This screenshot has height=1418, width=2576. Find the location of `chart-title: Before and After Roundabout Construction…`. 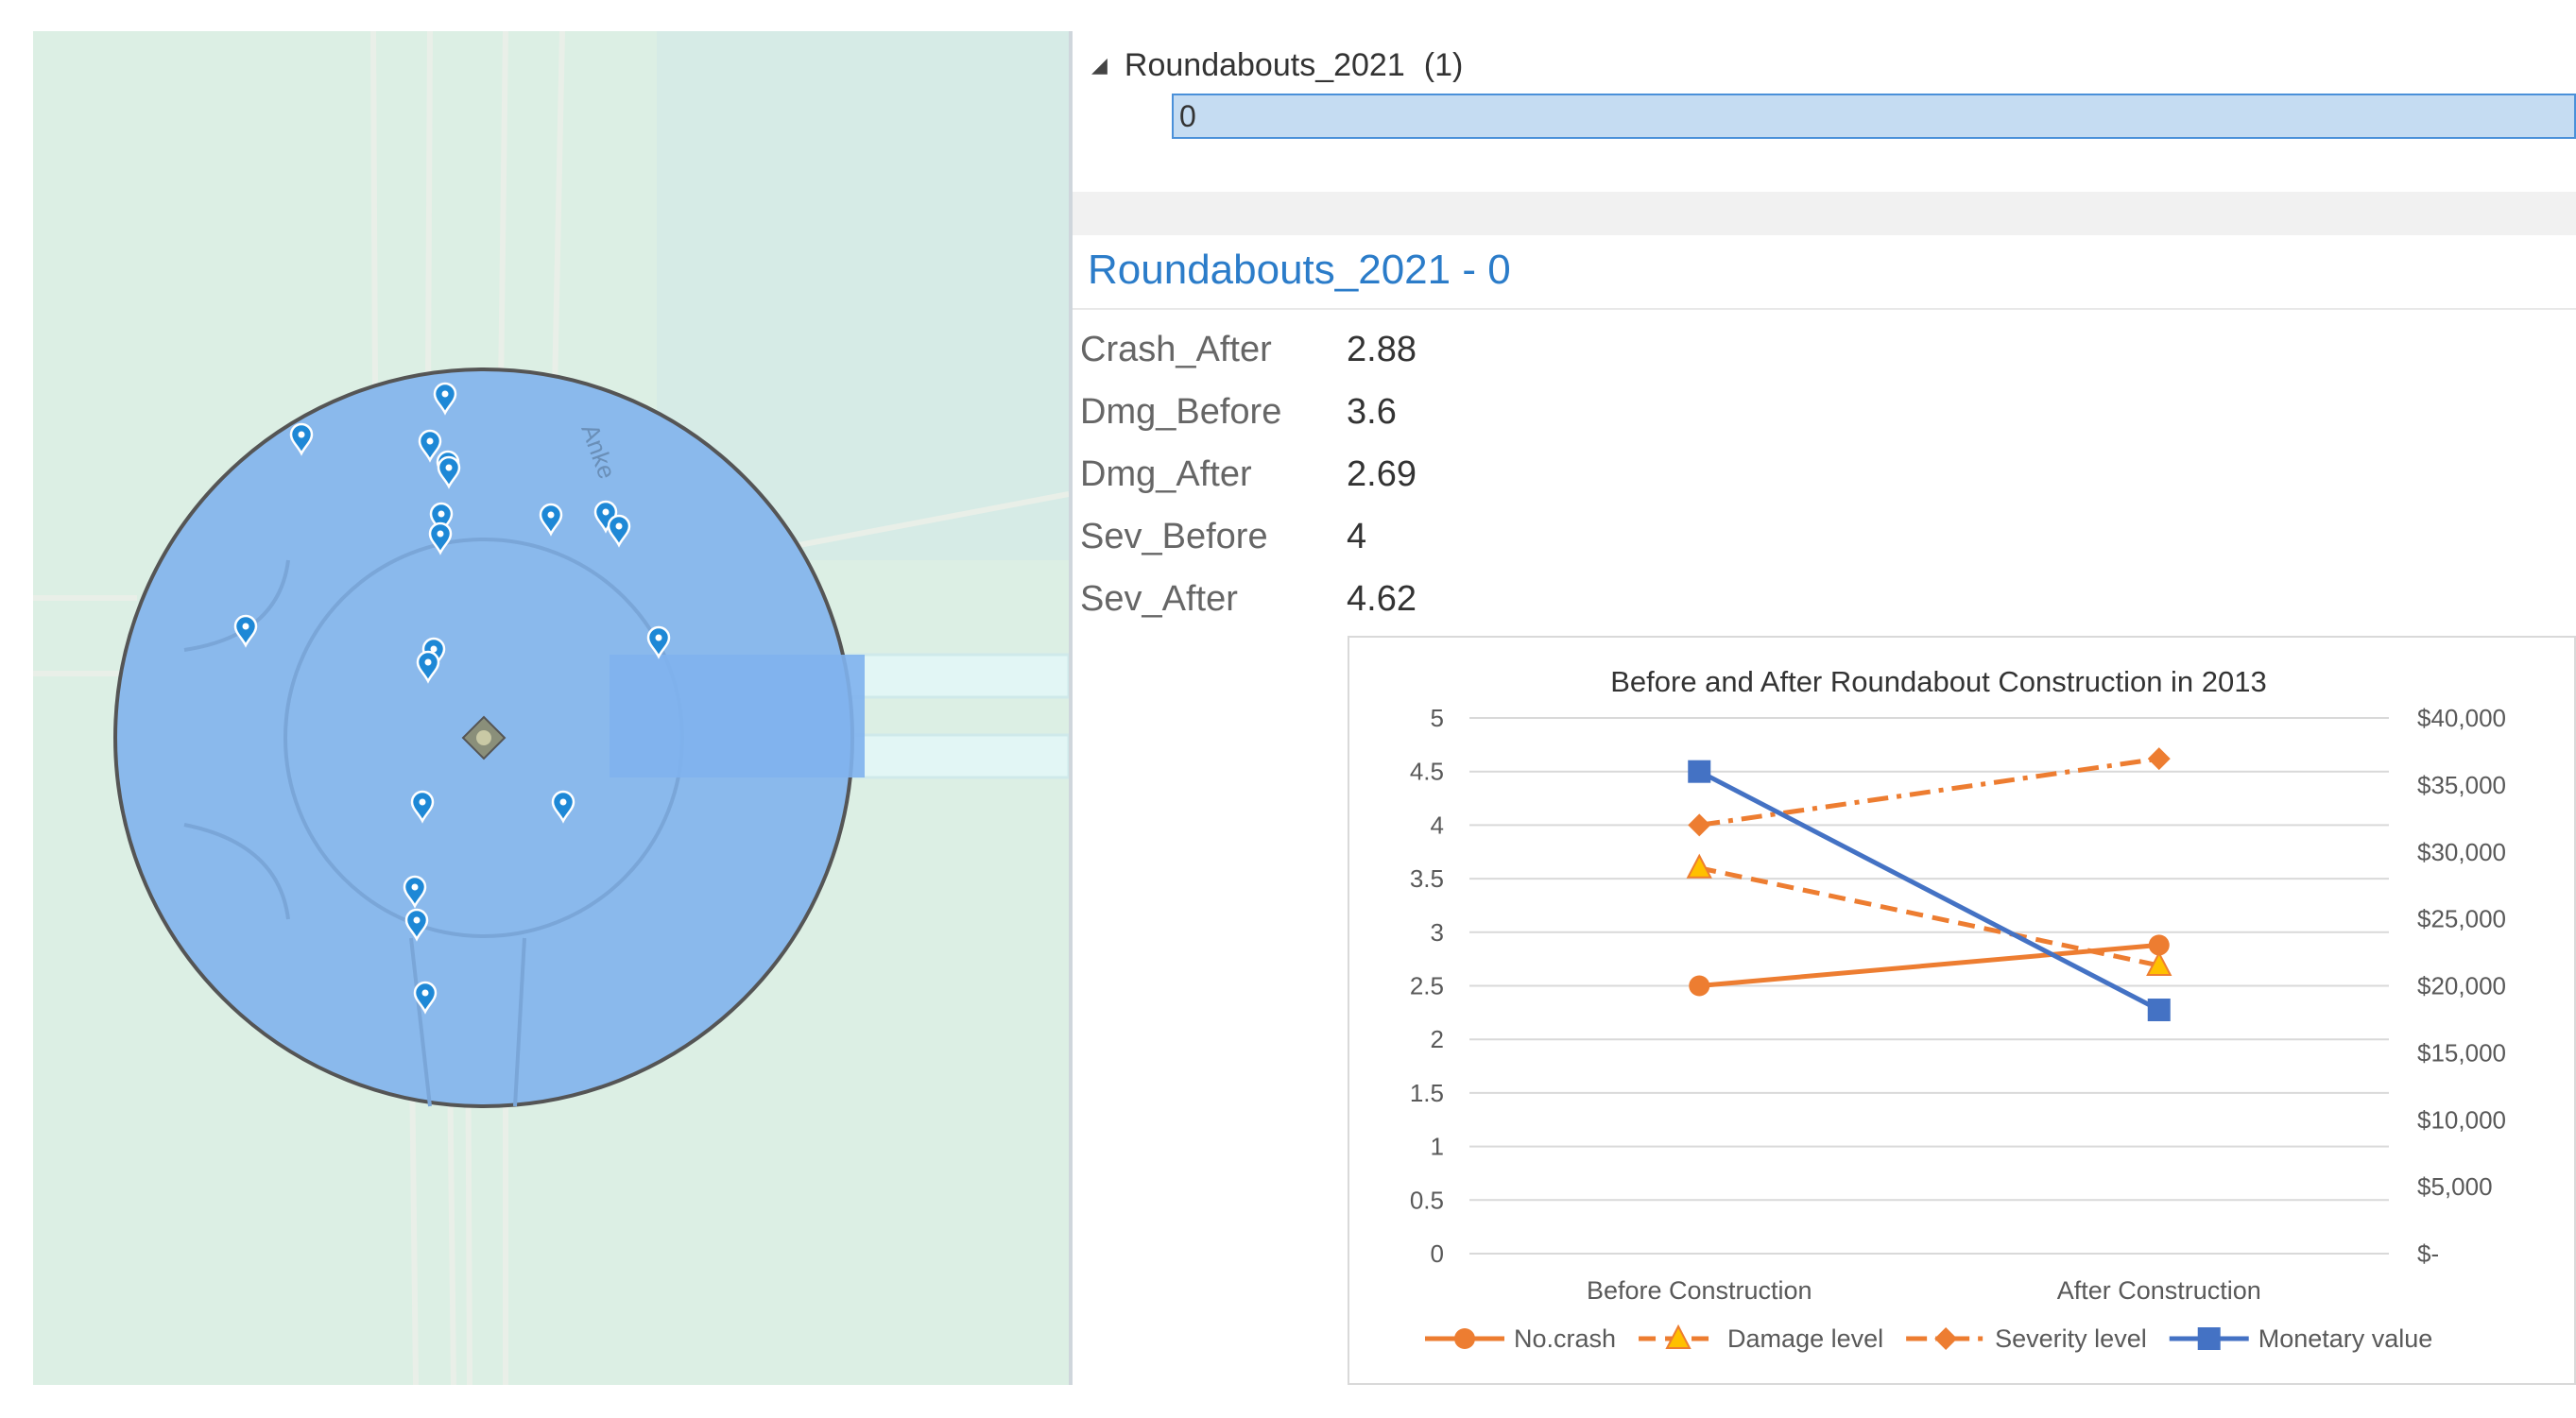

chart-title: Before and After Roundabout Construction… is located at coordinates (1938, 681).